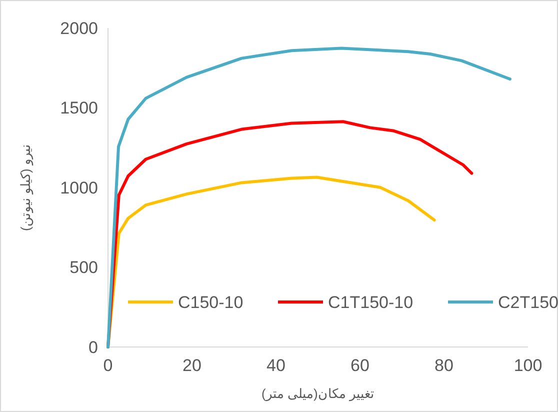  Describe the element at coordinates (79, 108) in the screenshot. I see `y-tick-label: 1500` at that location.